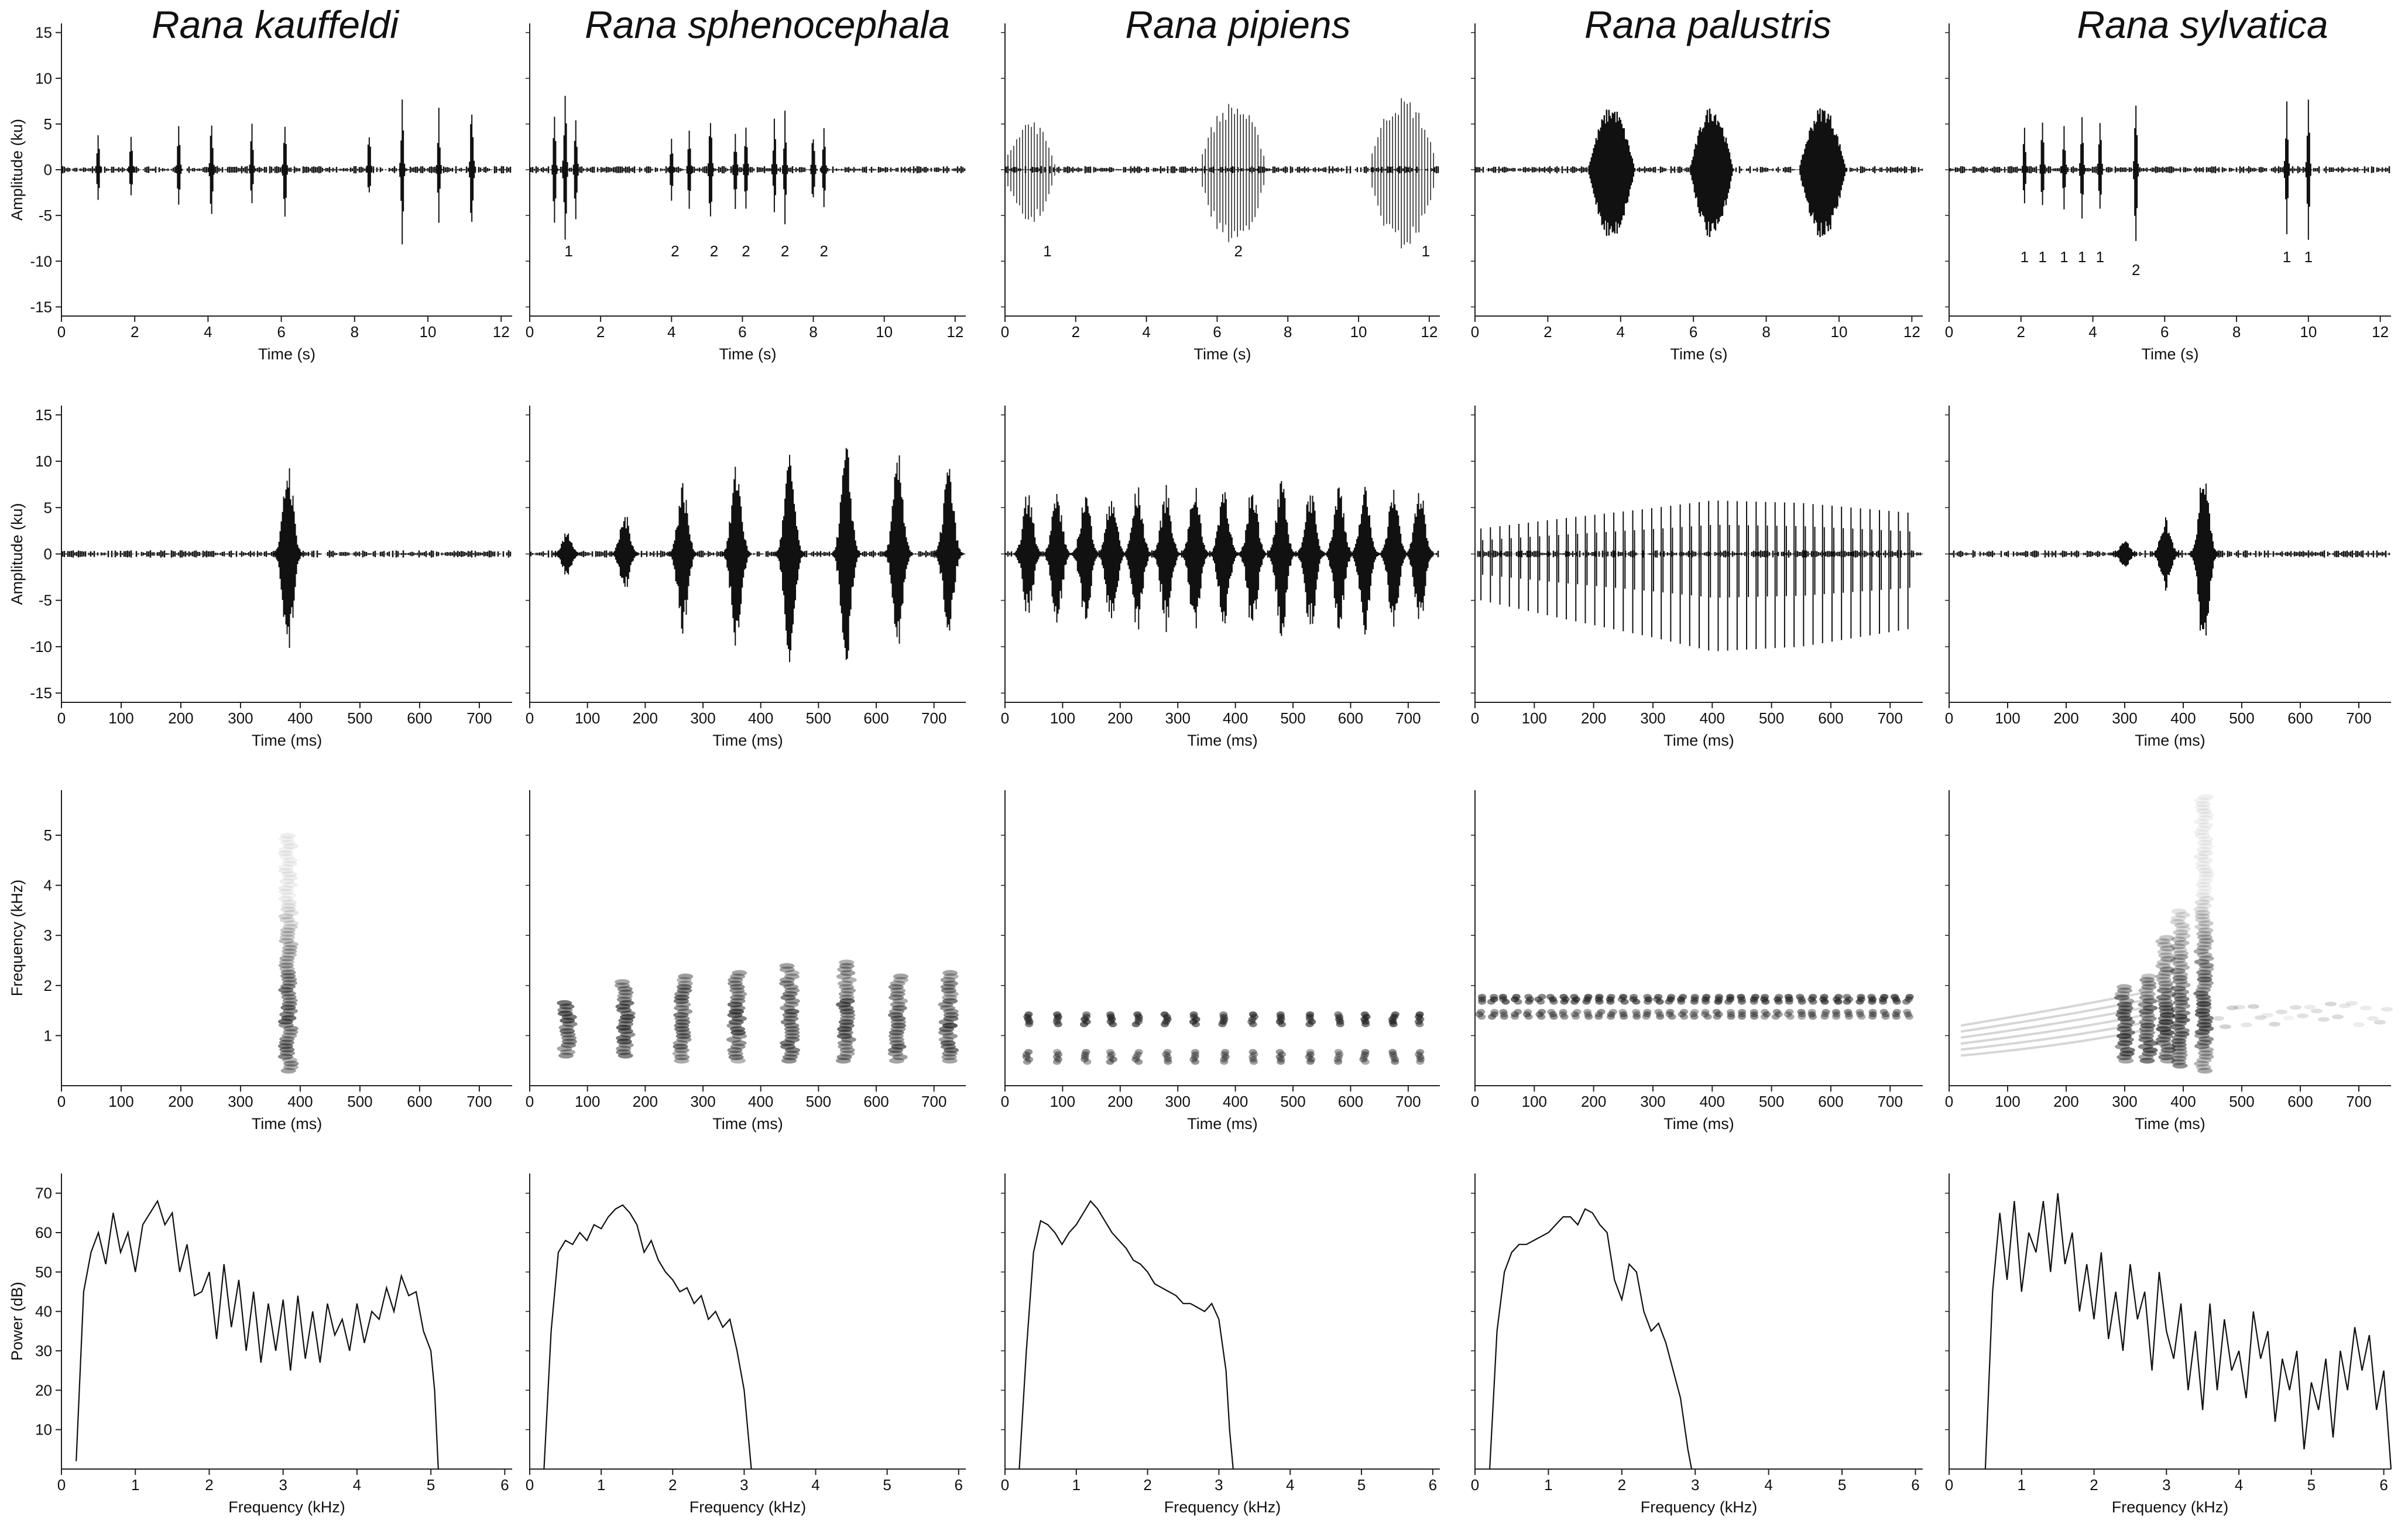 Image resolution: width=2408 pixels, height=1527 pixels. Describe the element at coordinates (45, 215) in the screenshot. I see `y-tick-label: -5` at that location.